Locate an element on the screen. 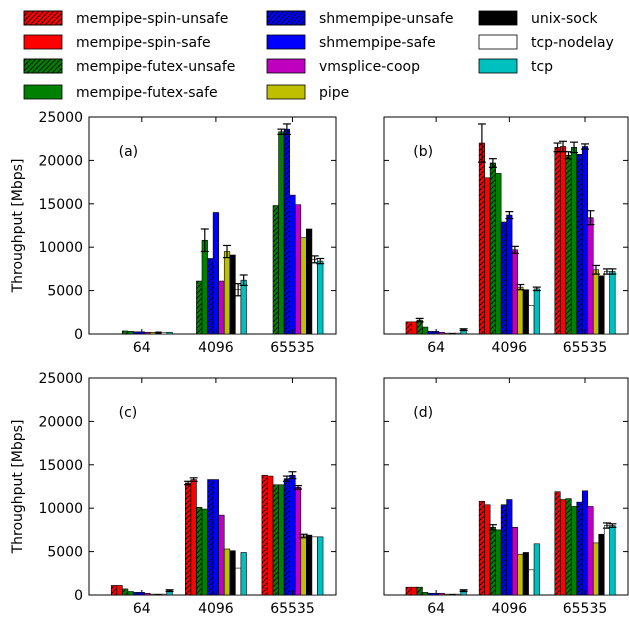 The image size is (629, 622). panel-label: (a) is located at coordinates (129, 152).